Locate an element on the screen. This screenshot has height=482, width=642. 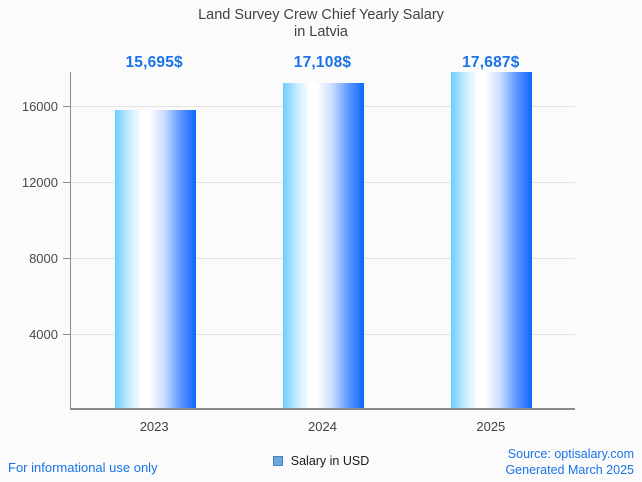
value-label-2023: 15,695$ is located at coordinates (154, 62).